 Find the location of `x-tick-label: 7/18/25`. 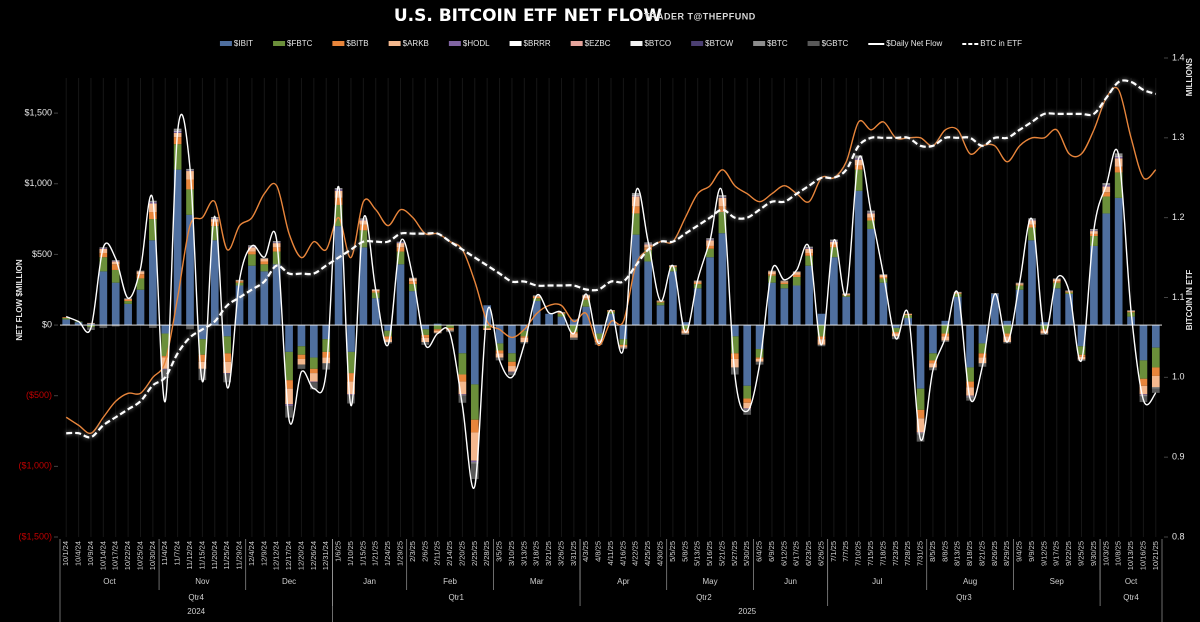

x-tick-label: 7/18/25 is located at coordinates (882, 553).